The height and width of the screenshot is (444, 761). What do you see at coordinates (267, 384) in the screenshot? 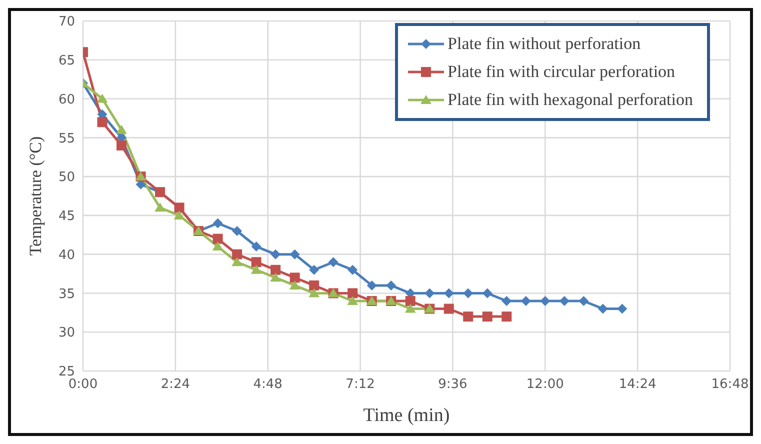
I see `x-tick-label: 4:48` at bounding box center [267, 384].